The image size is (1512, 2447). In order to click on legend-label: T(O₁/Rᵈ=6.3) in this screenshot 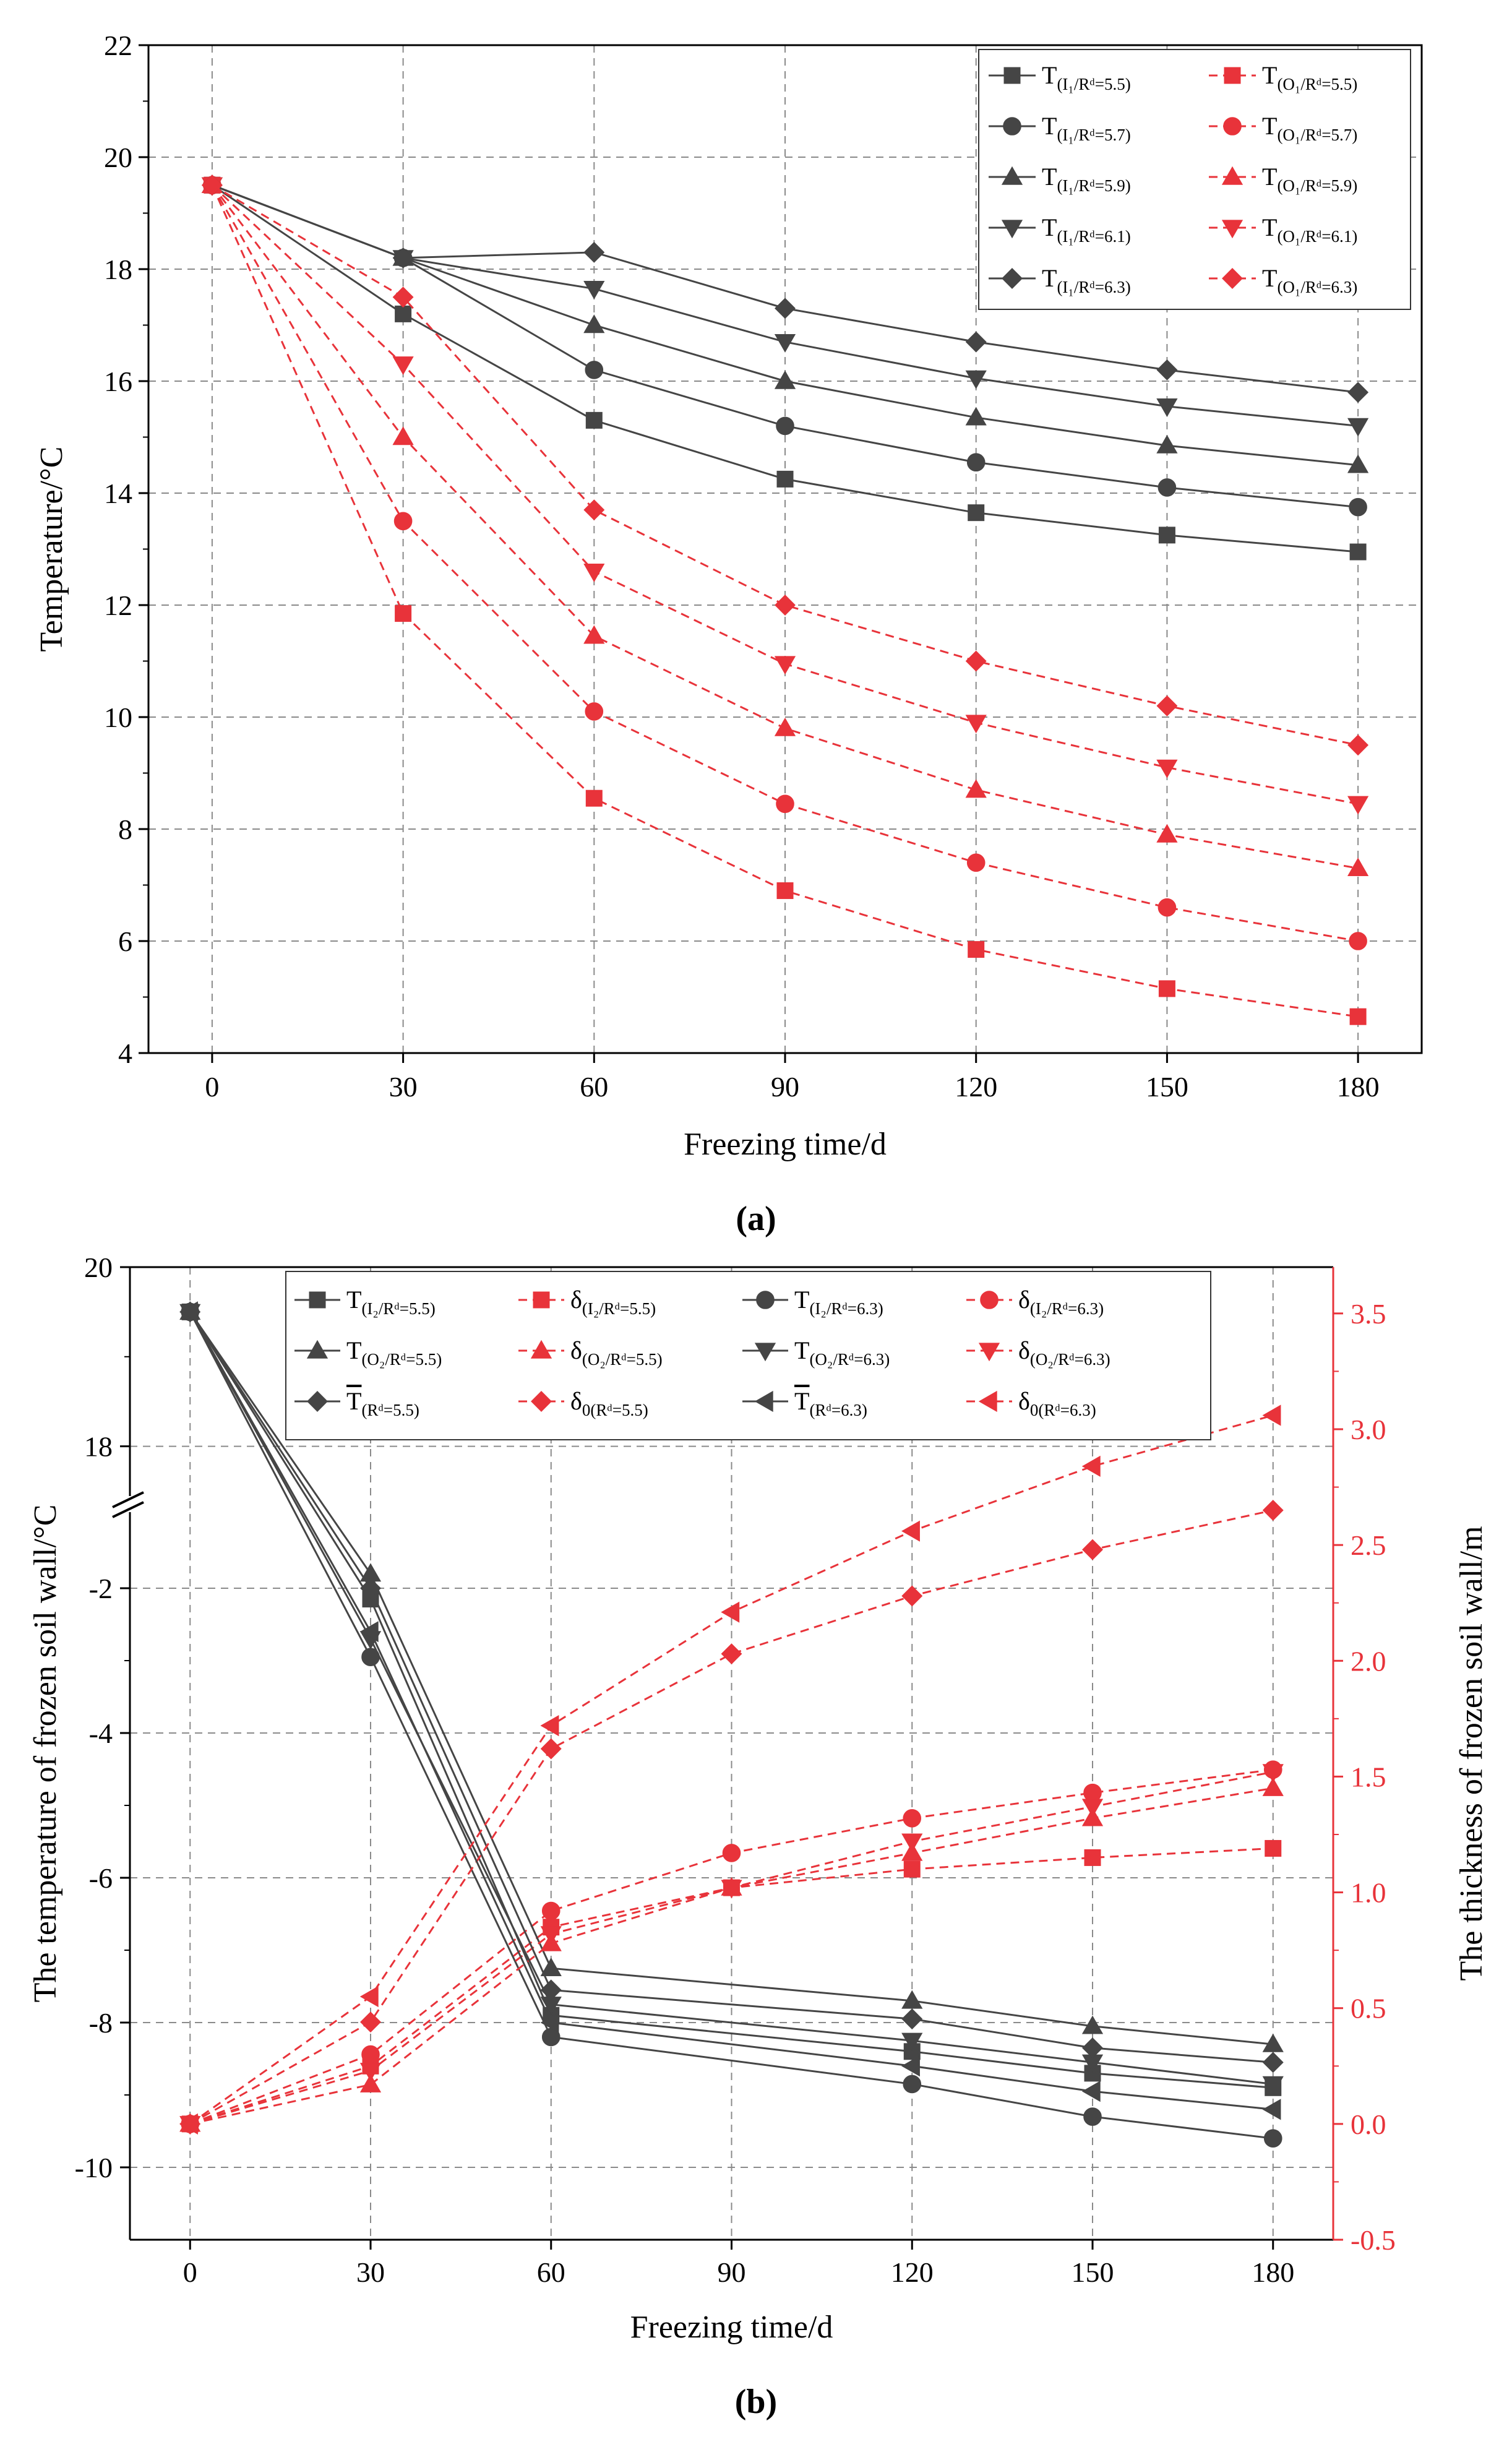, I will do `click(1309, 280)`.